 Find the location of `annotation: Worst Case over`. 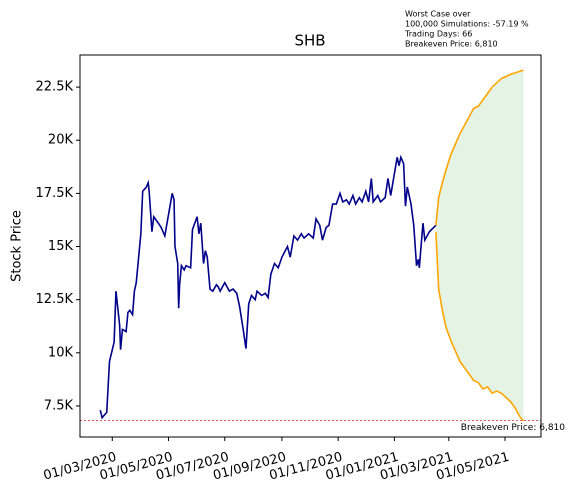

annotation: Worst Case over is located at coordinates (438, 14).